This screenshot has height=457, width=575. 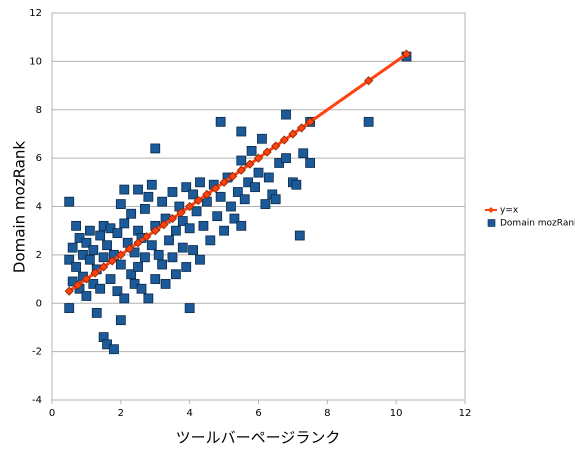 I want to click on legend-label: Domain mozRank, so click(x=537, y=224).